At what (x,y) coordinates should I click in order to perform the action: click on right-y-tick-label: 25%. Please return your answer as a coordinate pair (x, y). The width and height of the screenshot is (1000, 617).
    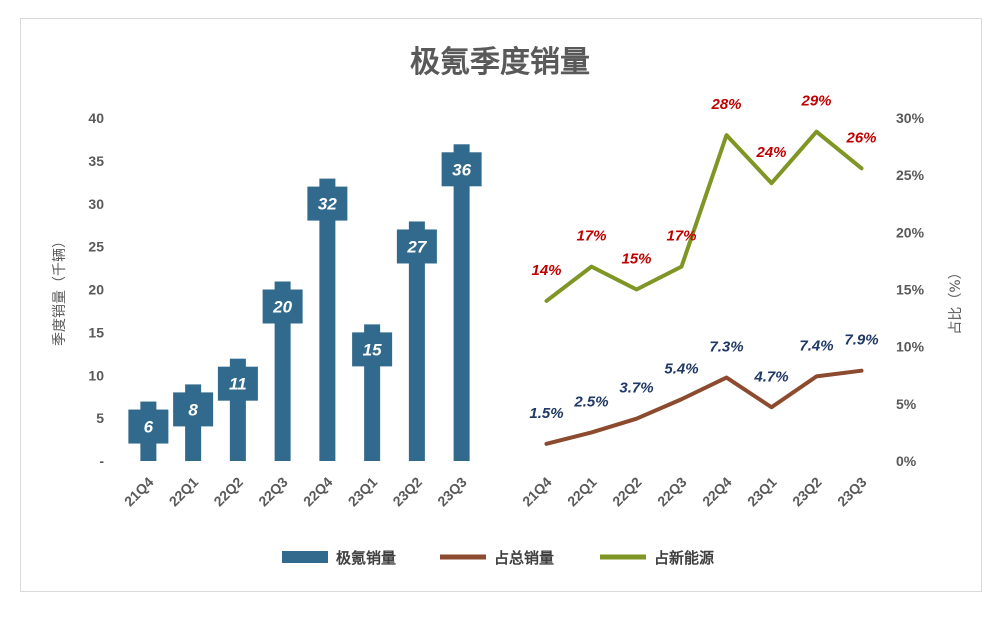
    Looking at the image, I should click on (910, 175).